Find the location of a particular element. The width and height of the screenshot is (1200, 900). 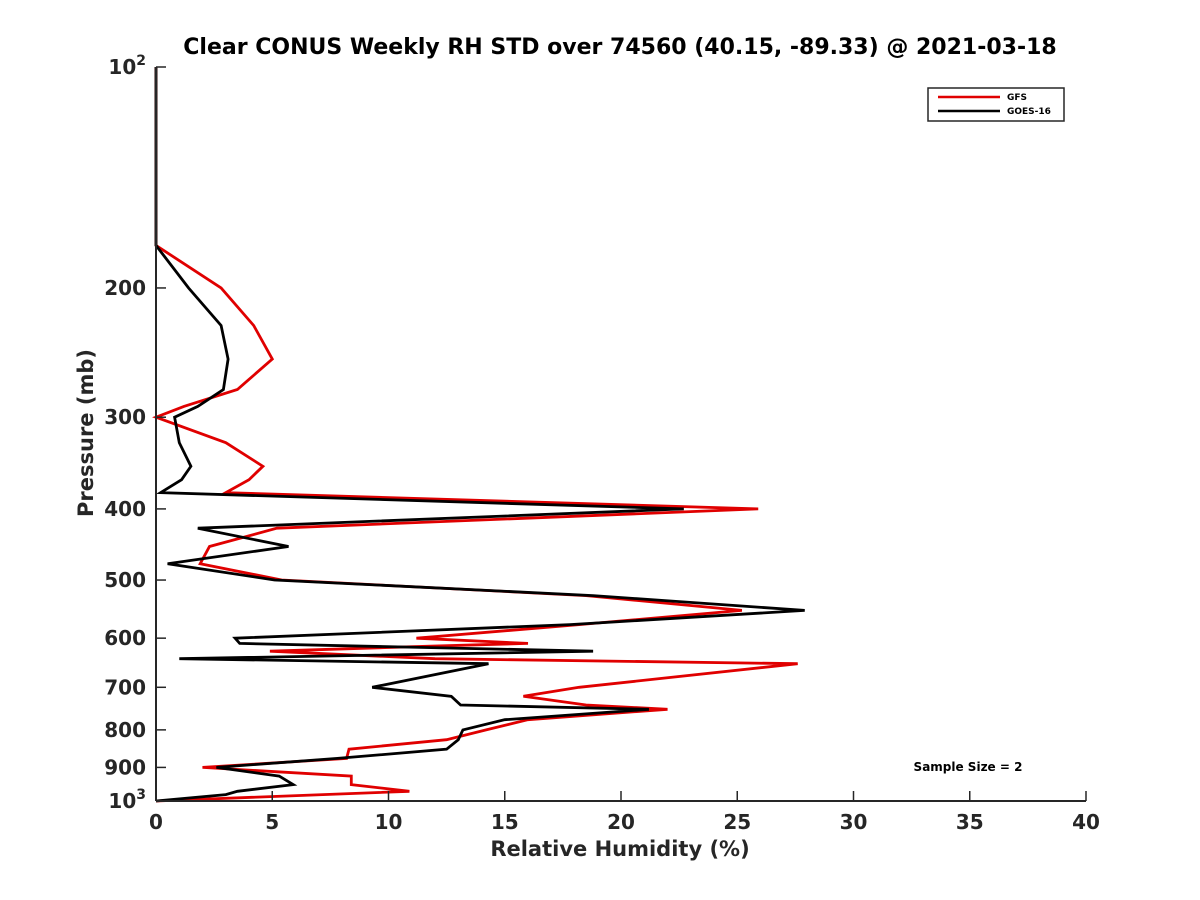

legend: GFS GOES-16 is located at coordinates (996, 104).